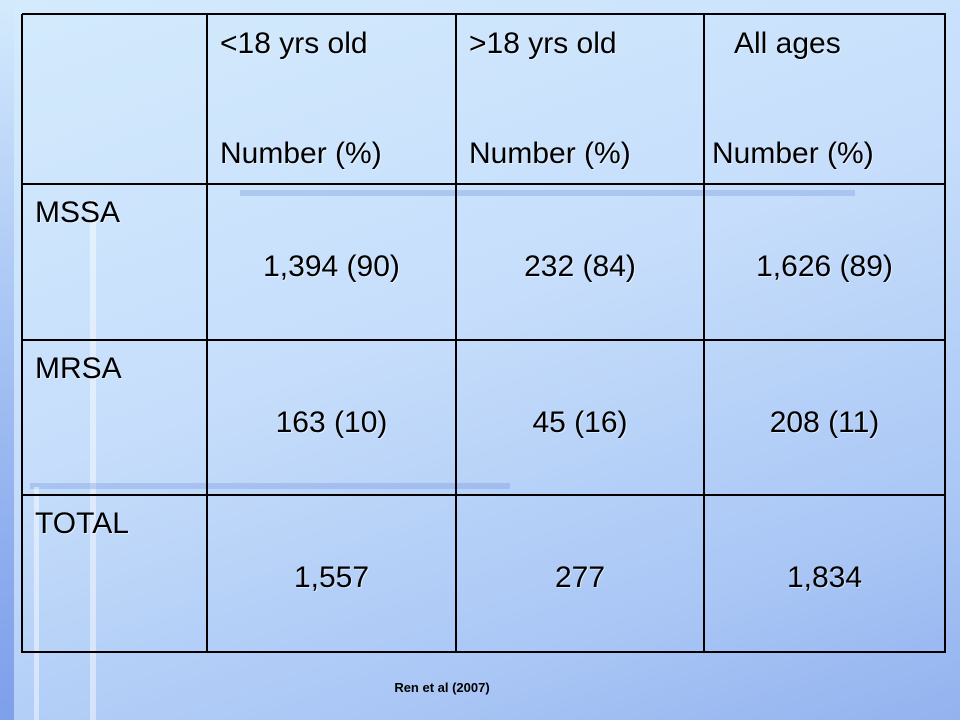  Describe the element at coordinates (331, 266) in the screenshot. I see `cell-value: 1,394 (90)` at that location.